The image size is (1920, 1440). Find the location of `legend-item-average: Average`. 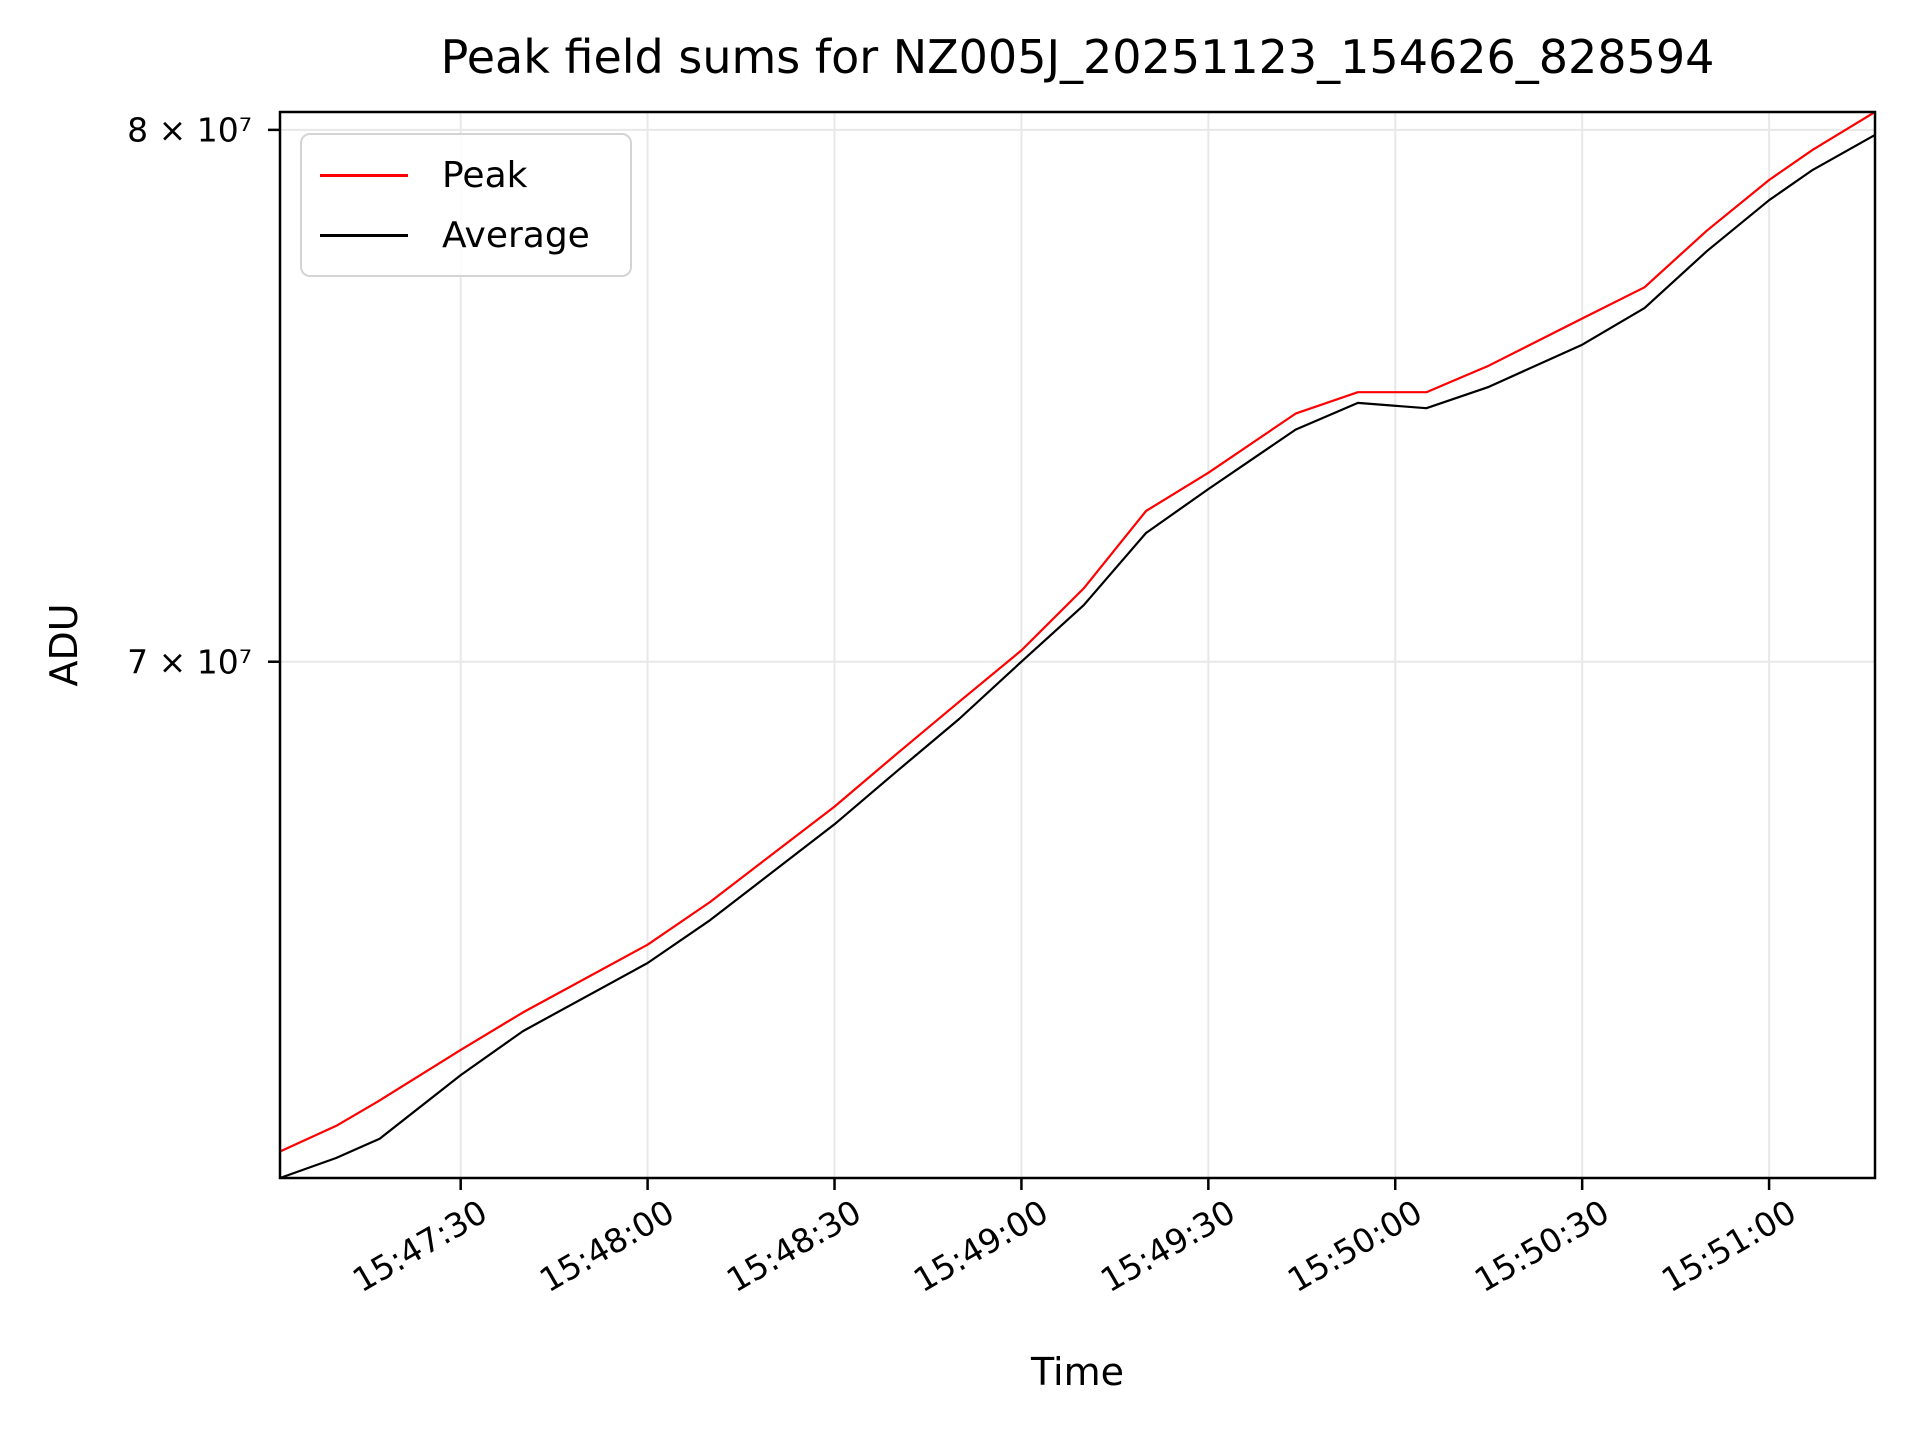

legend-item-average: Average is located at coordinates (455, 235).